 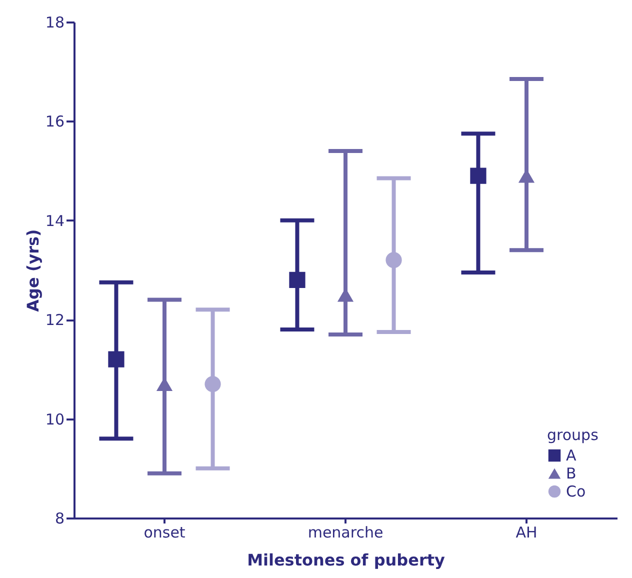 What do you see at coordinates (54, 419) in the screenshot?
I see `y-tick-label: 10` at bounding box center [54, 419].